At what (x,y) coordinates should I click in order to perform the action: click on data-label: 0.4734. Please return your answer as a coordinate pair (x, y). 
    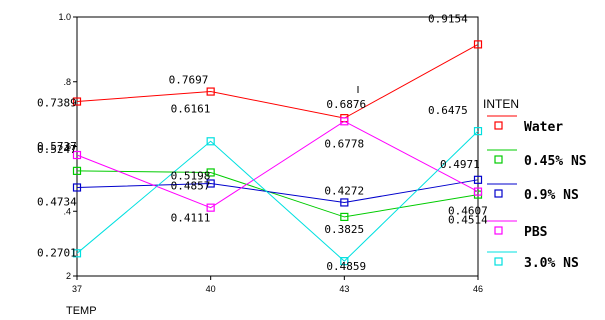
    Looking at the image, I should click on (57, 201).